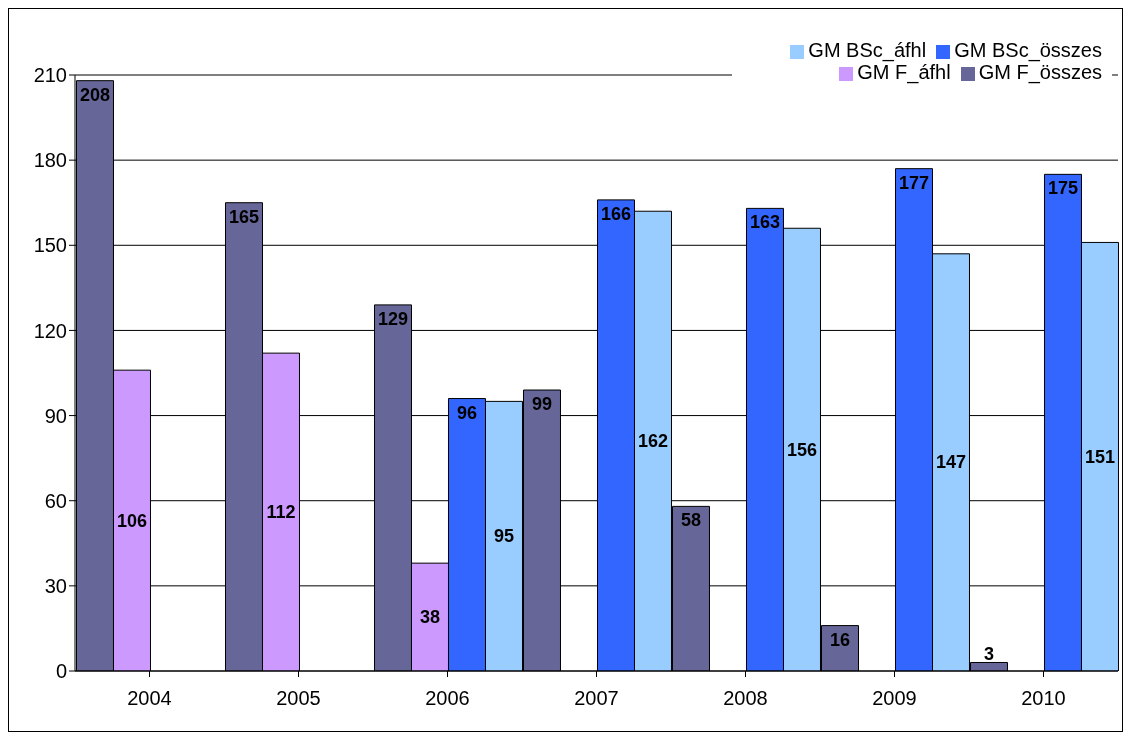  Describe the element at coordinates (298, 698) in the screenshot. I see `x-tick-label: 2005` at that location.